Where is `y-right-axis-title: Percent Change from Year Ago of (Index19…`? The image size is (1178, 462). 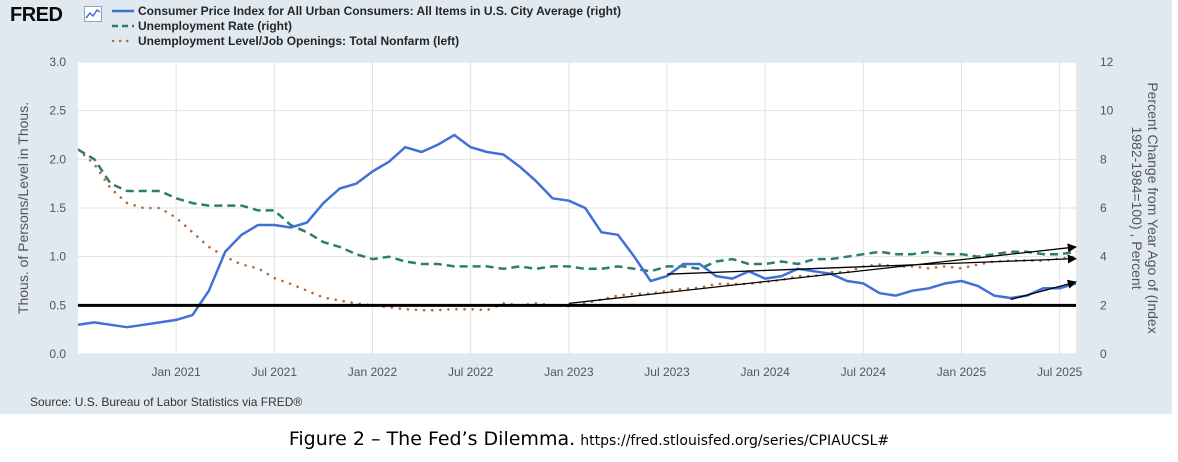
y-right-axis-title: Percent Change from Year Ago of (Index19… is located at coordinates (1145, 207).